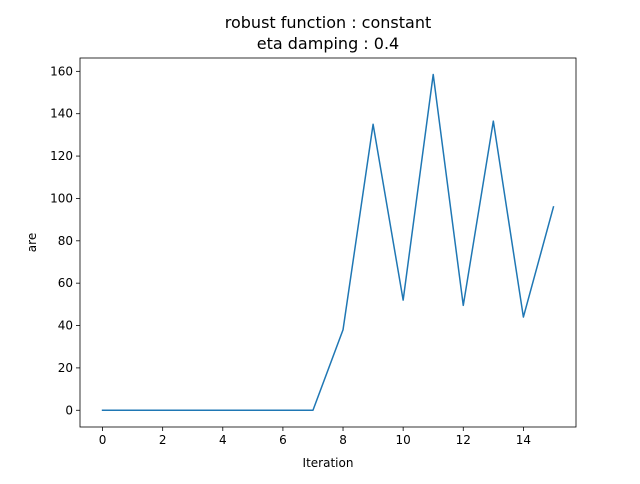 This screenshot has width=640, height=484. I want to click on chart-subtitle: eta damping : 0.4, so click(328, 43).